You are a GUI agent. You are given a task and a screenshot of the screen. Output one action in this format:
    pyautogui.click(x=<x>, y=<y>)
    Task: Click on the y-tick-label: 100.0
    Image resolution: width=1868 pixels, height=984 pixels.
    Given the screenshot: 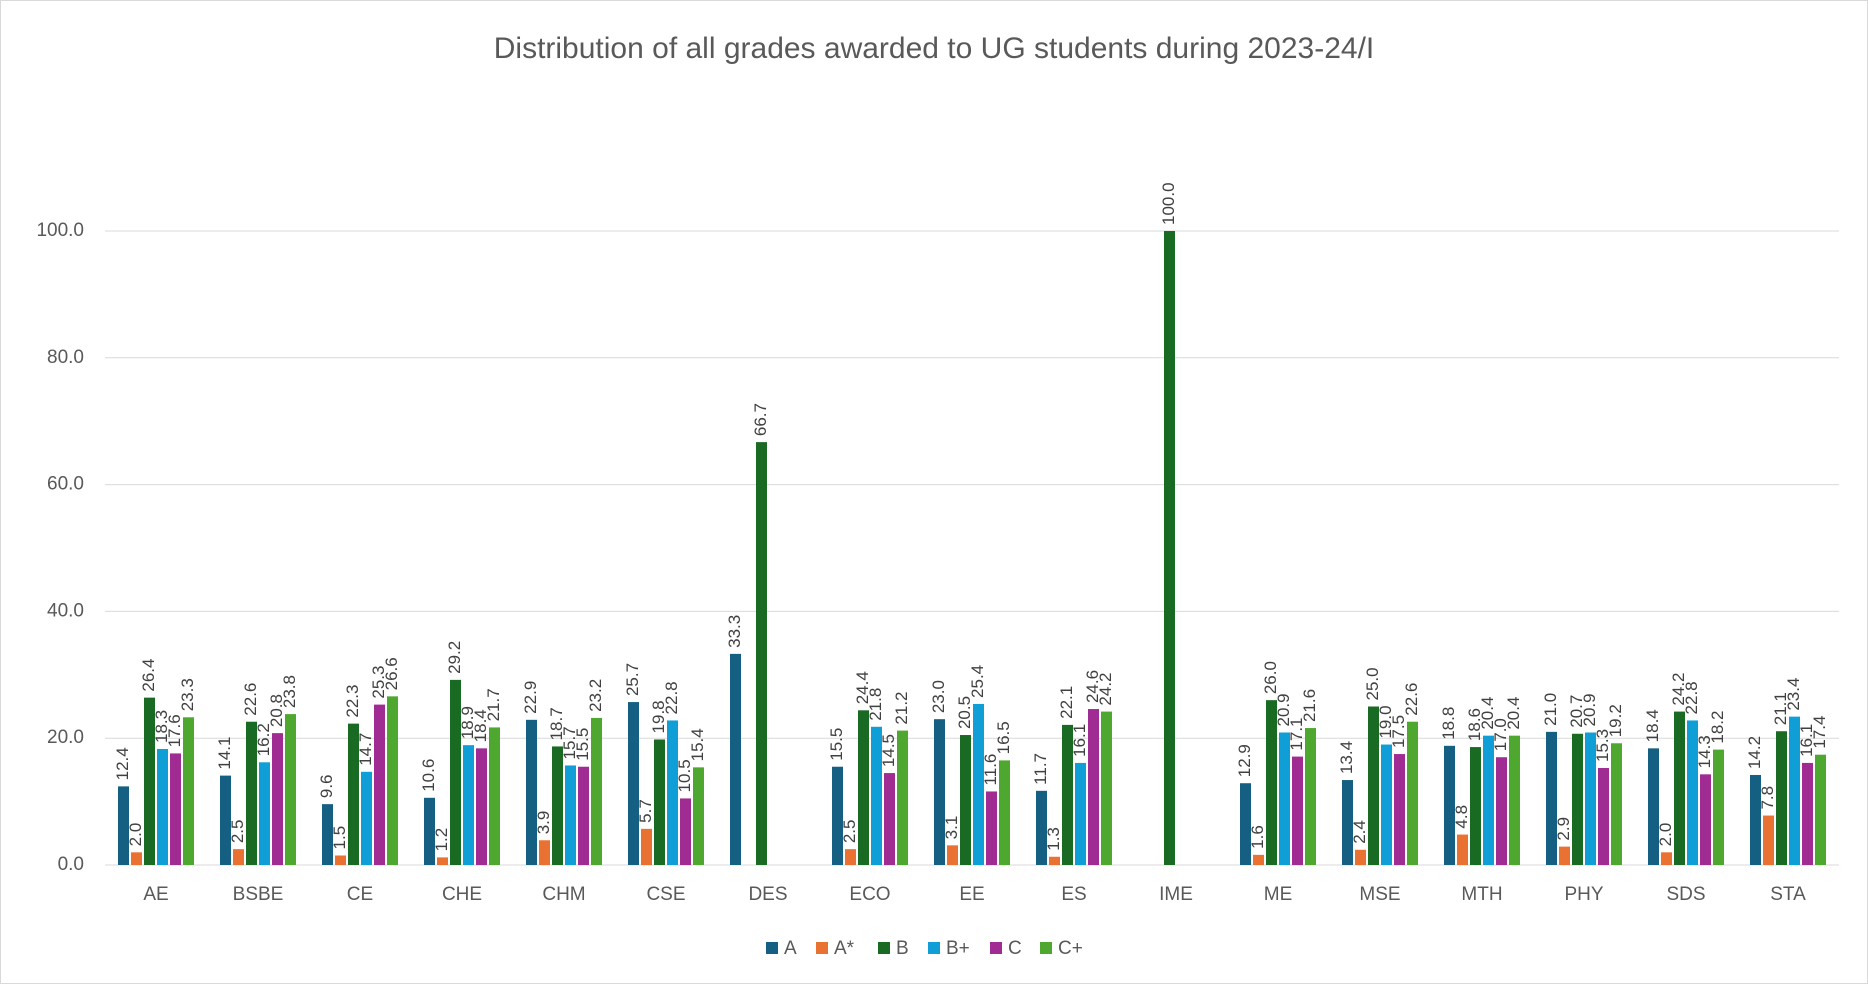 What is the action you would take?
    pyautogui.click(x=60, y=230)
    